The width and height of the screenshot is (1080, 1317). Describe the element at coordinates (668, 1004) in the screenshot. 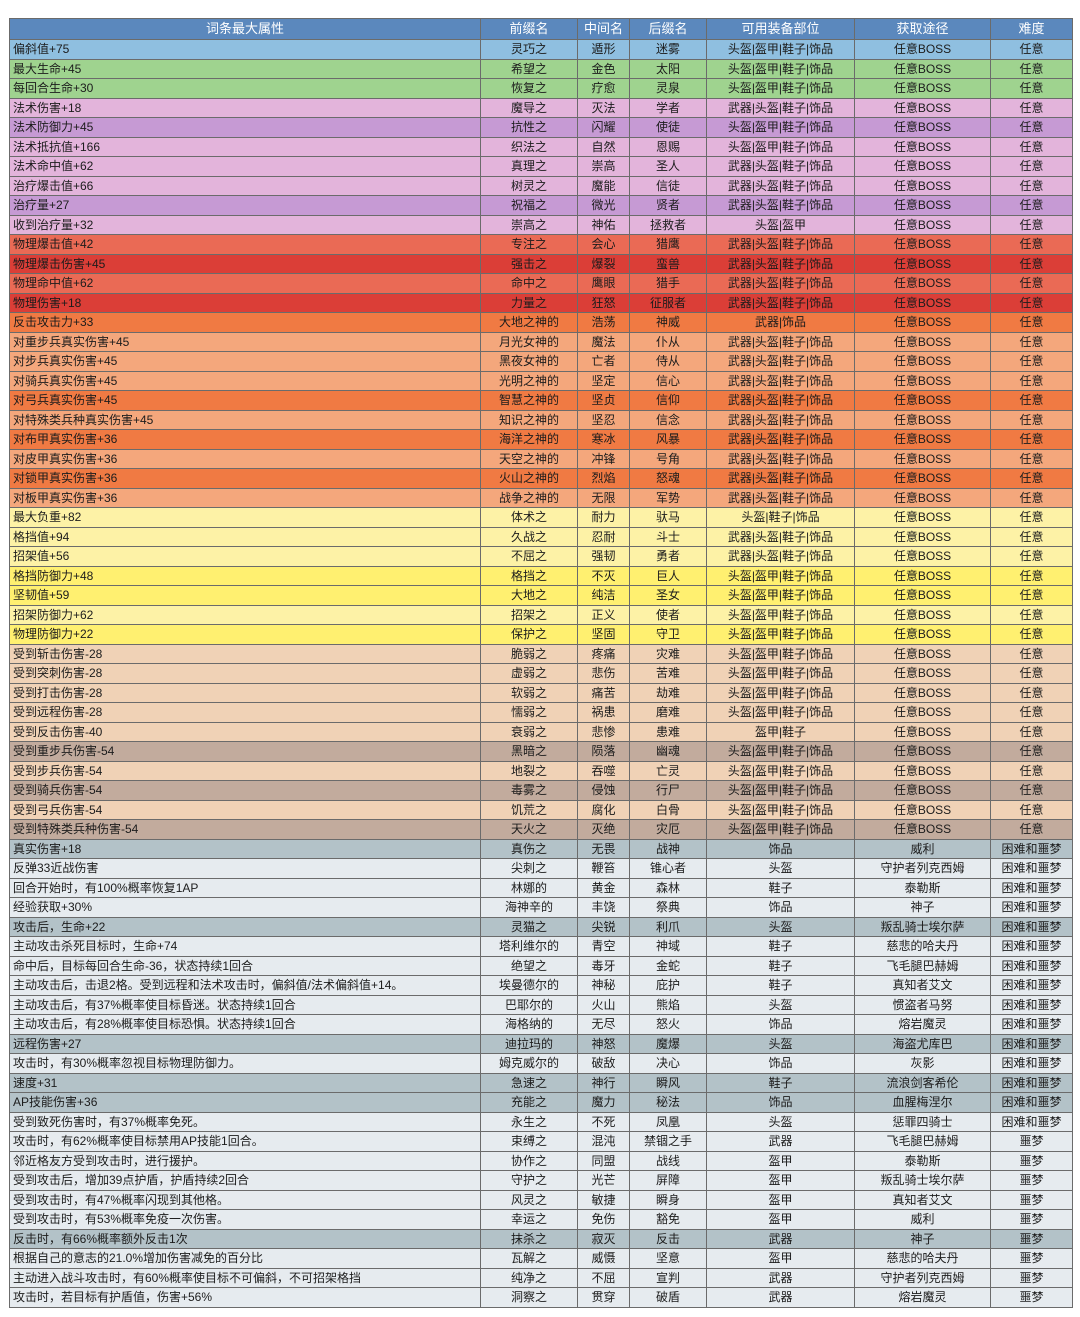

I see `suffix-cell: 熊焰` at that location.